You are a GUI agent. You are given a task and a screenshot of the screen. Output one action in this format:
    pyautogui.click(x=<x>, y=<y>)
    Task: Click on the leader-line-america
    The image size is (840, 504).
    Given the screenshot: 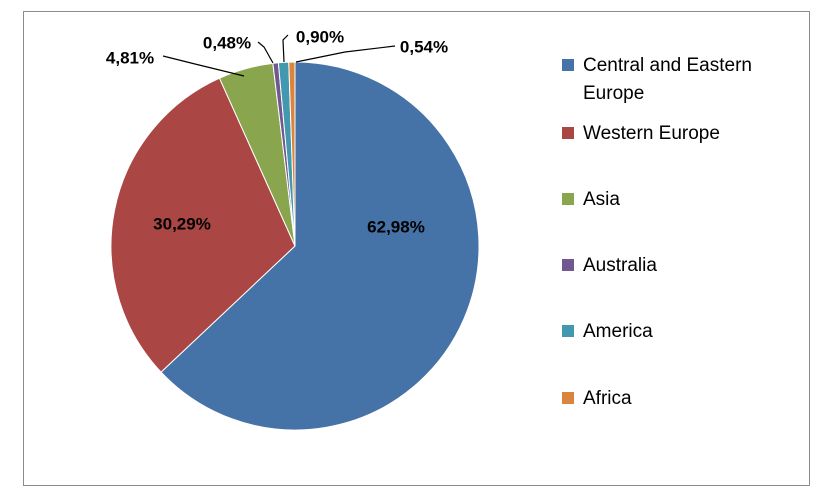 What is the action you would take?
    pyautogui.click(x=285, y=48)
    